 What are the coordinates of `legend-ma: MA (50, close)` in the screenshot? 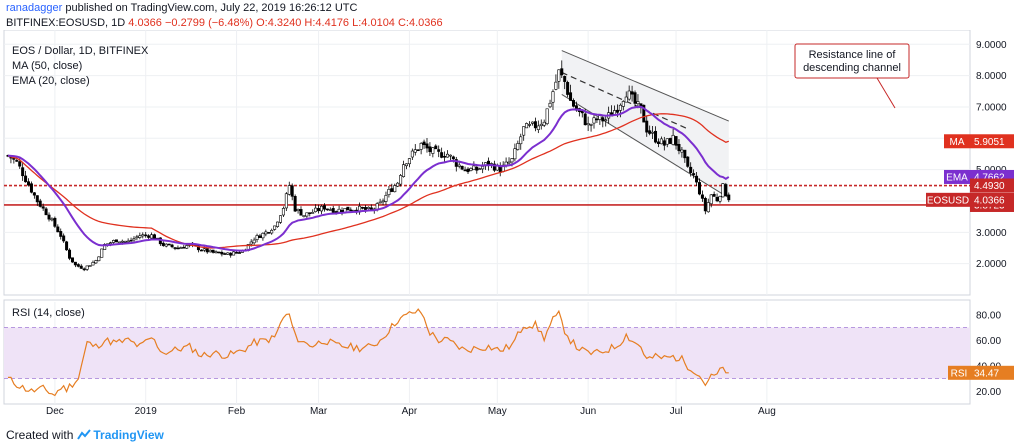 It's located at (47, 66).